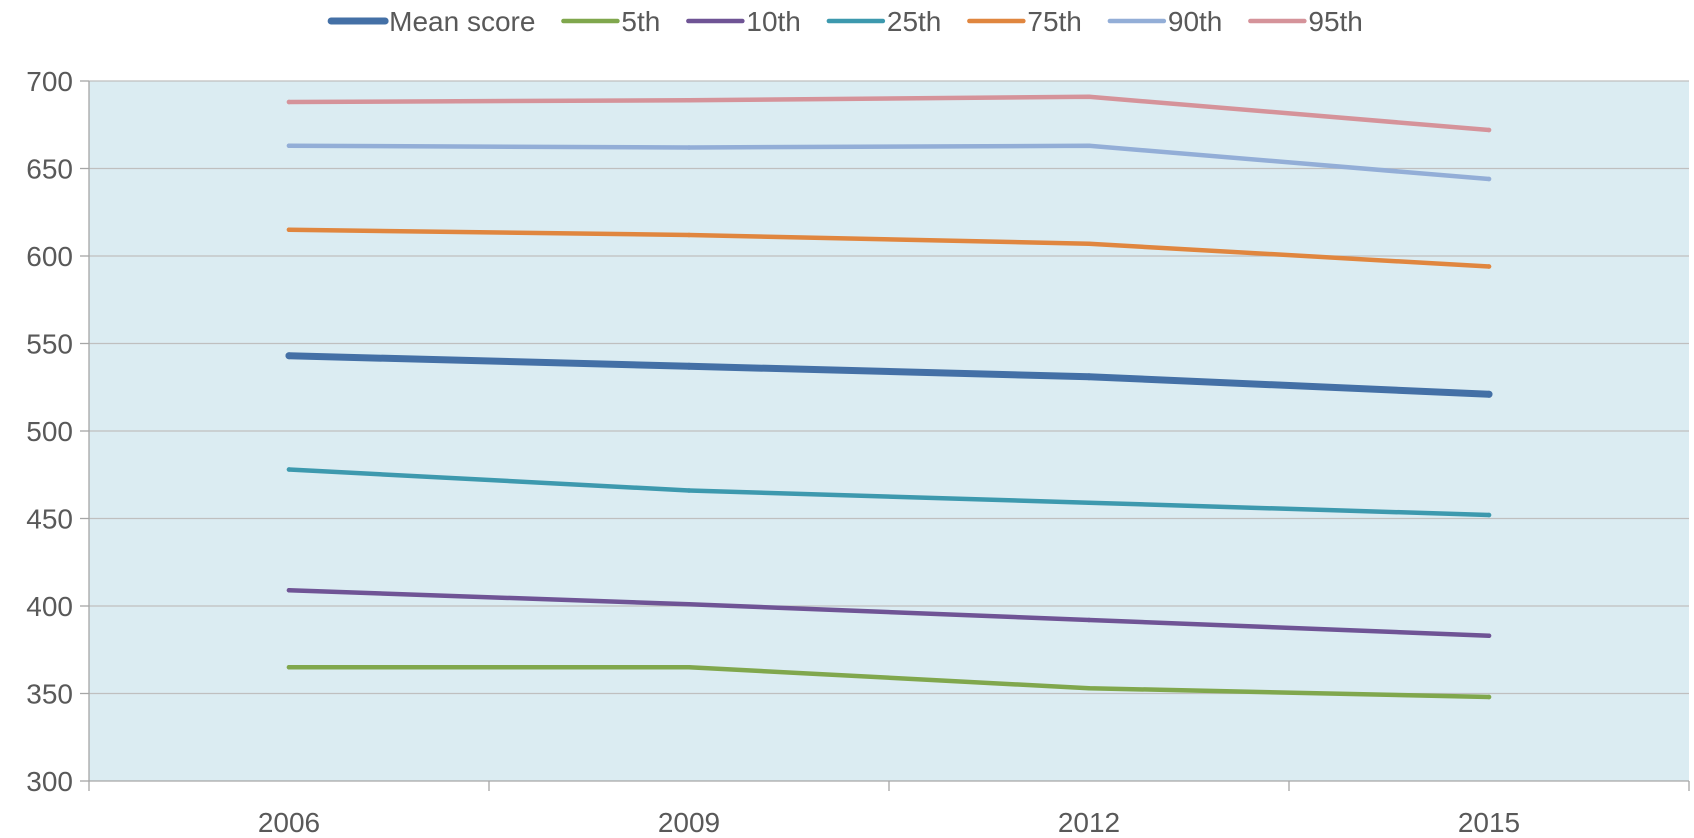 The image size is (1694, 838). What do you see at coordinates (689, 822) in the screenshot?
I see `x-tick-label: 2009` at bounding box center [689, 822].